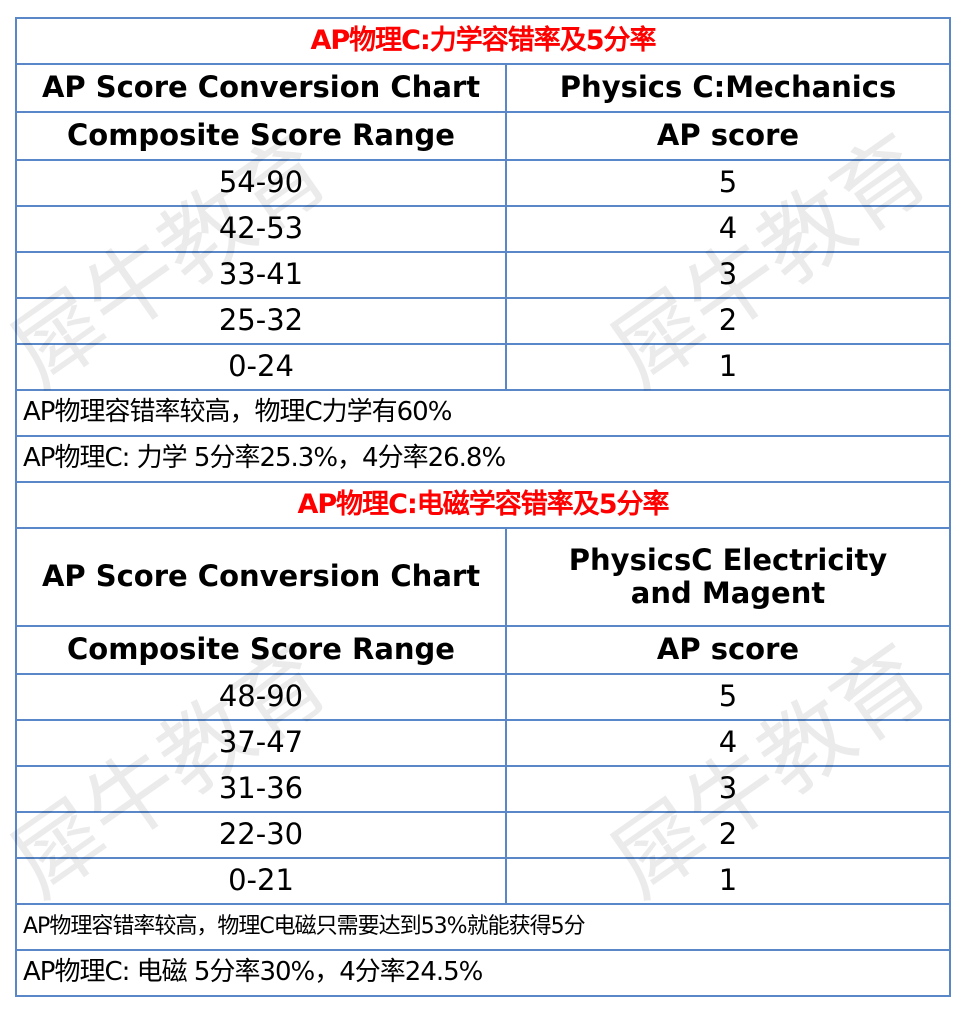 The image size is (964, 1010). I want to click on table-row: 42-53 4, so click(483, 229).